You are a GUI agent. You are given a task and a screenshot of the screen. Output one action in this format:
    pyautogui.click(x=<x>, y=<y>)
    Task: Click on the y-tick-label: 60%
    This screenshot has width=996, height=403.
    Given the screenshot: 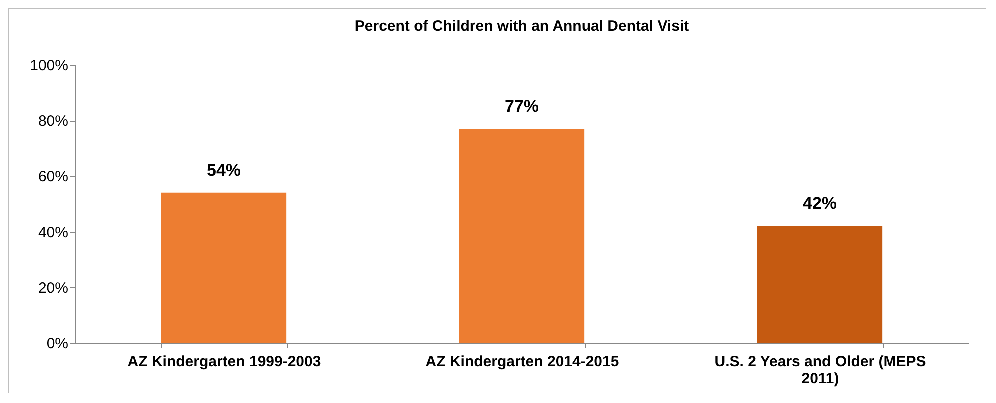 What is the action you would take?
    pyautogui.click(x=53, y=177)
    